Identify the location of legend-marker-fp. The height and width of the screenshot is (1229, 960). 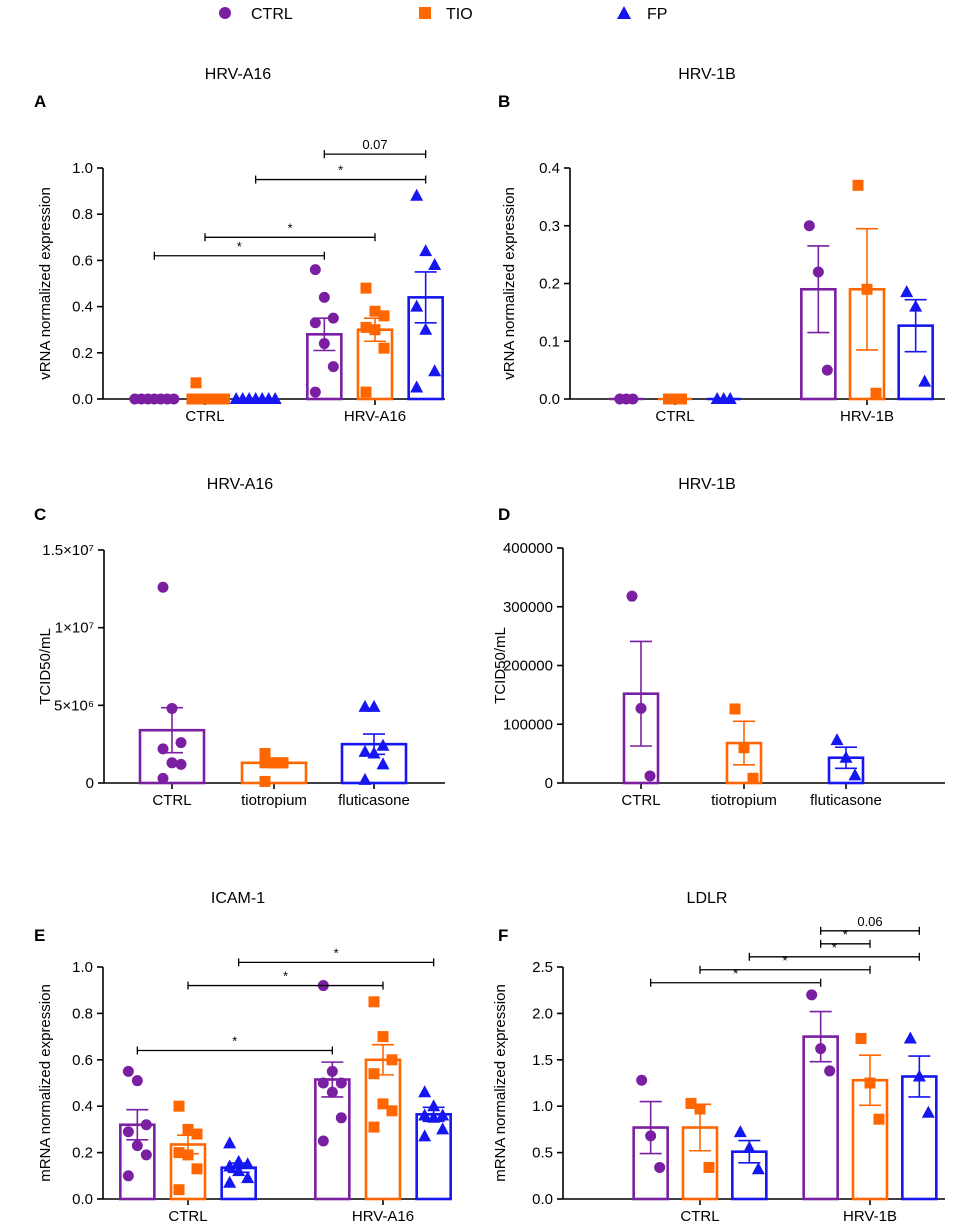
(624, 12).